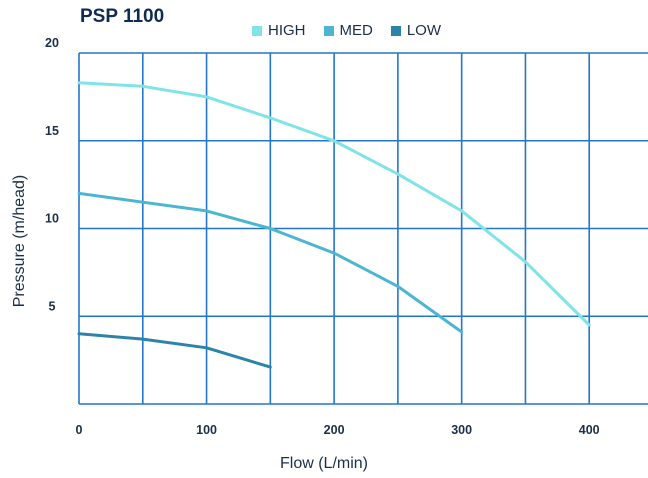 This screenshot has height=478, width=648. Describe the element at coordinates (52, 131) in the screenshot. I see `y-tick-label-15: 15` at that location.